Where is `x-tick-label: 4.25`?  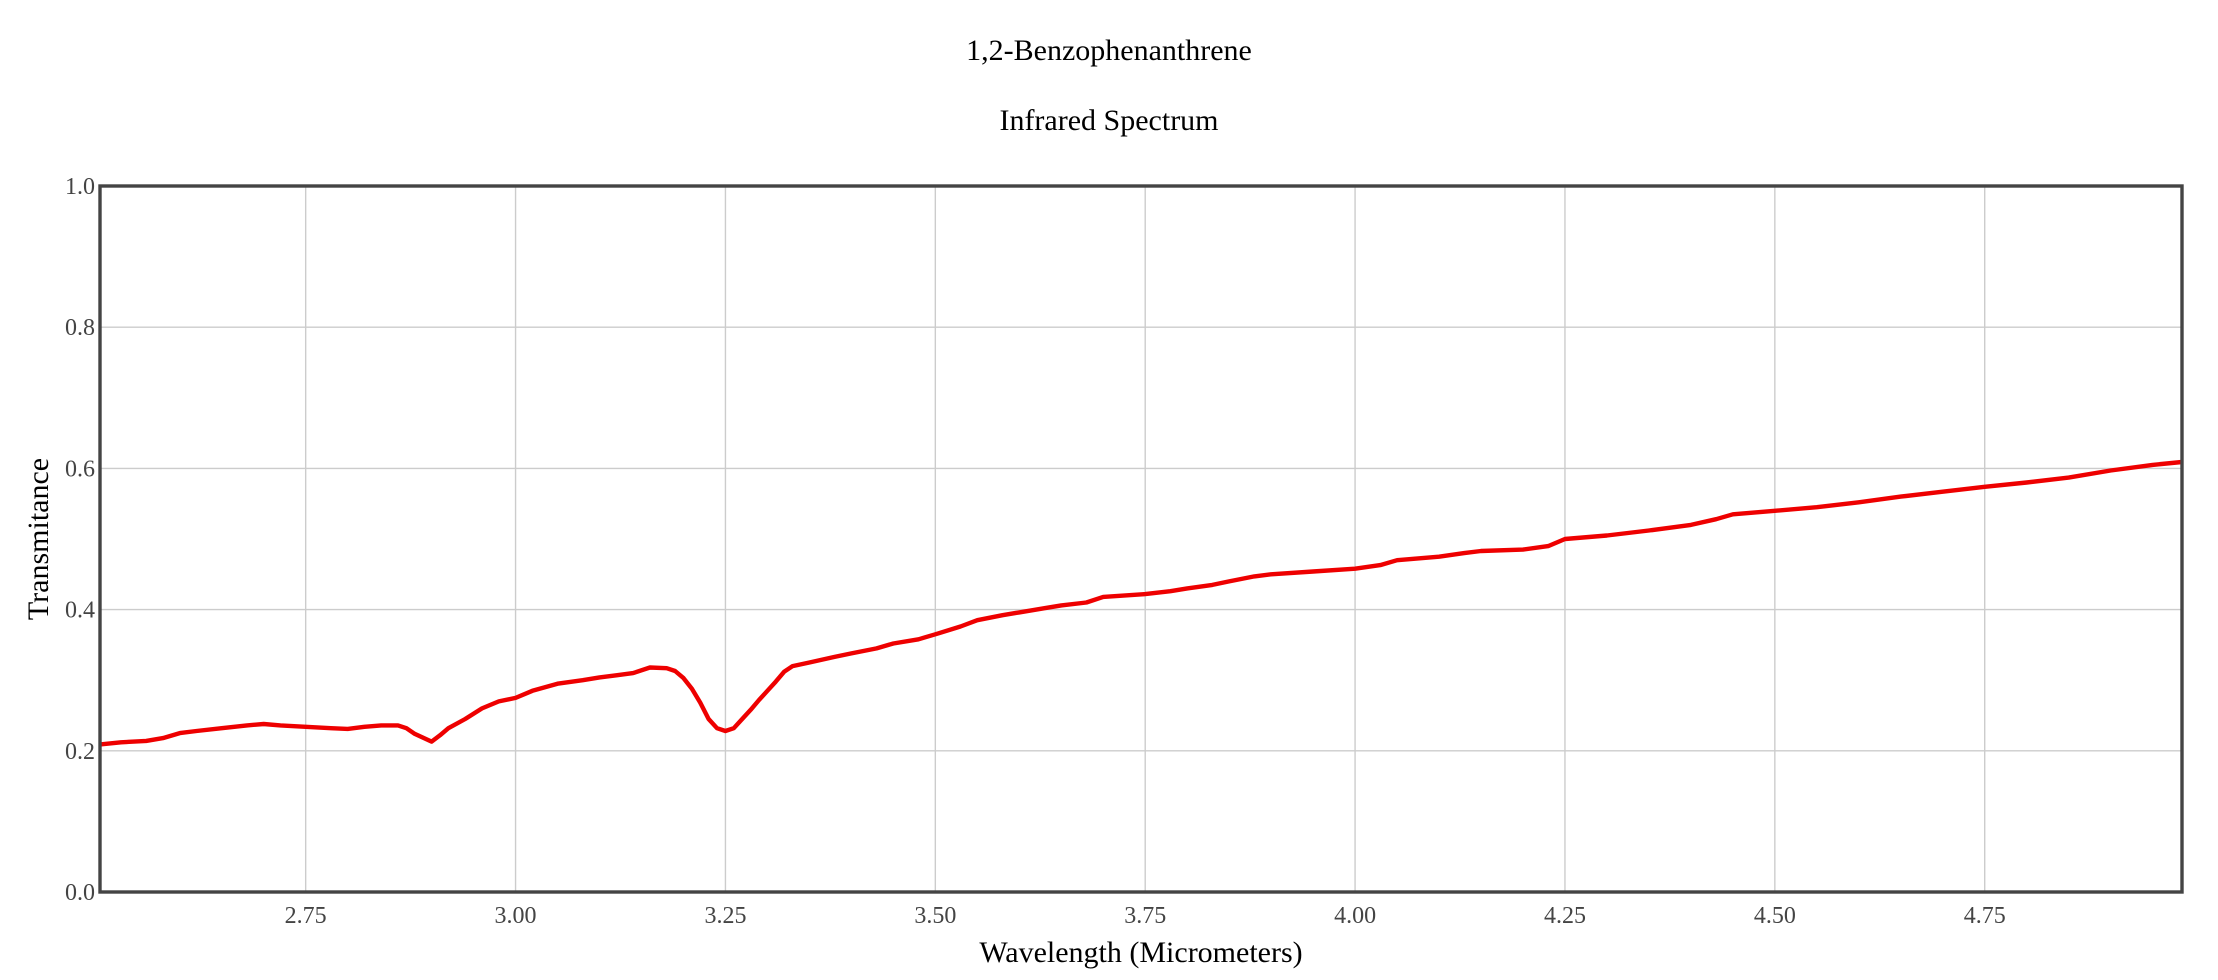
x-tick-label: 4.25 is located at coordinates (1565, 916).